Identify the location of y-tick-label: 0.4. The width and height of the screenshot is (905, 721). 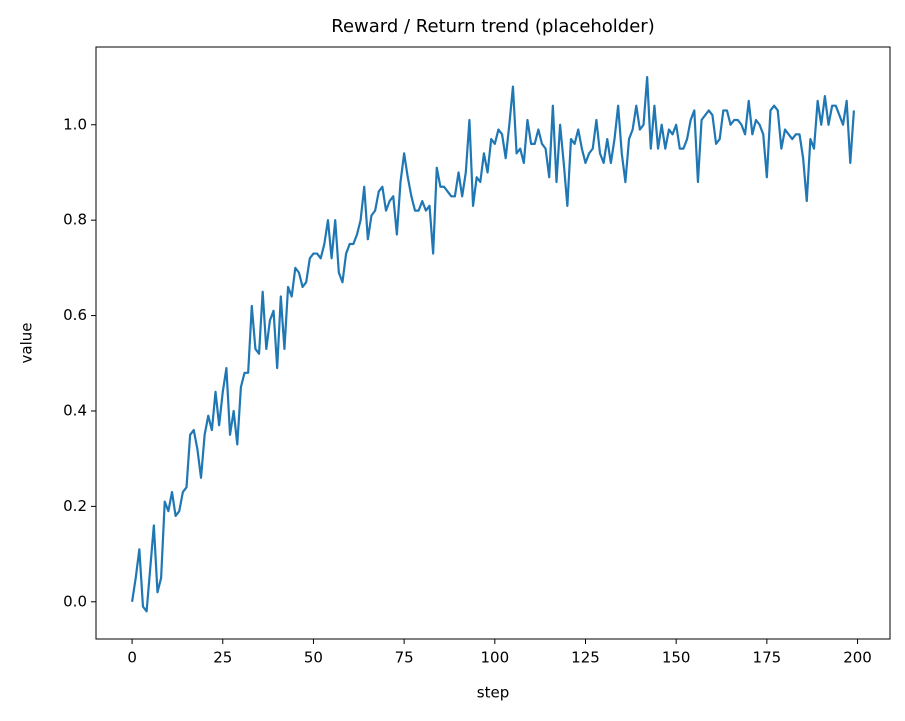
(75, 410).